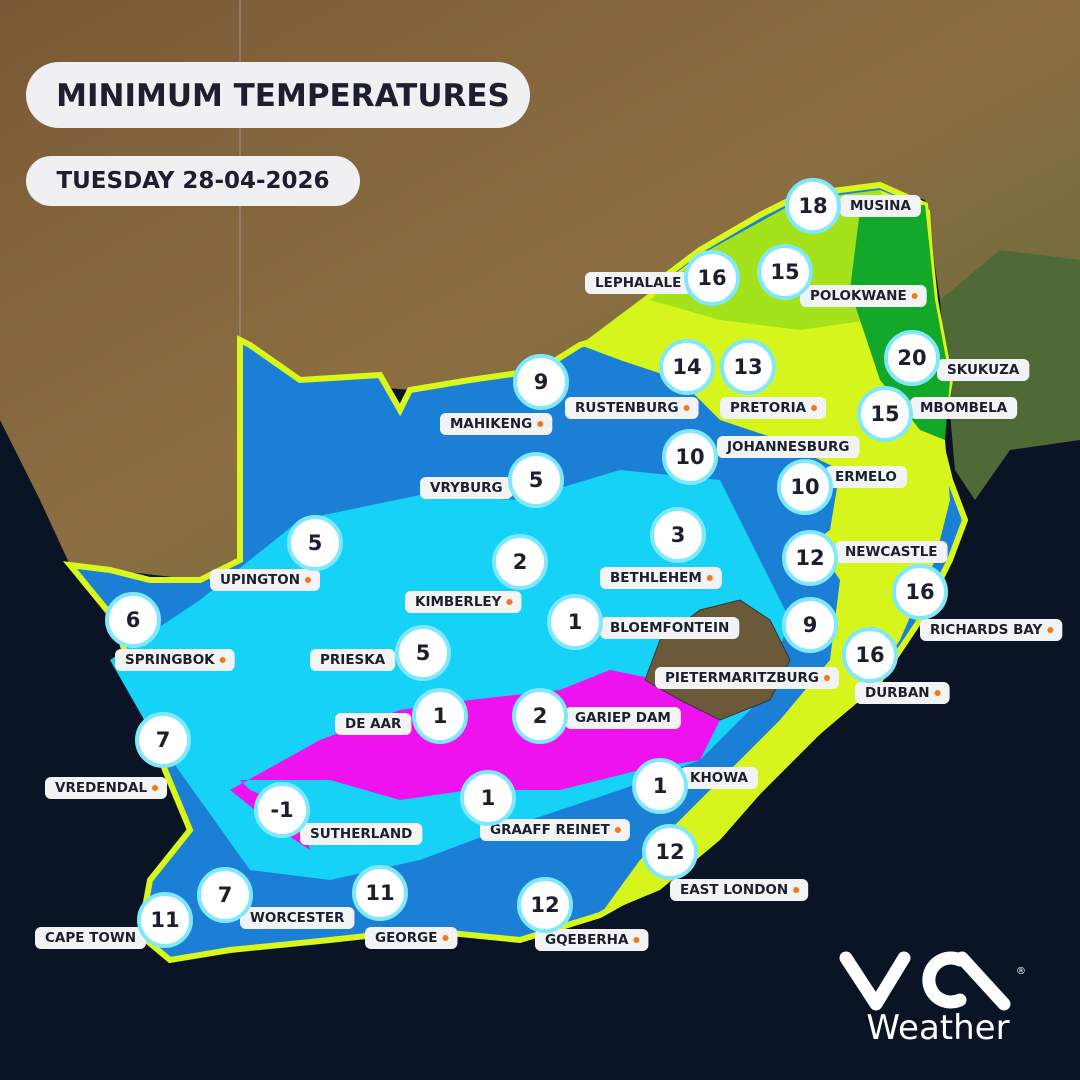 This screenshot has width=1080, height=1080. Describe the element at coordinates (192, 181) in the screenshot. I see `date: TUESDAY 28-04-2026` at that location.